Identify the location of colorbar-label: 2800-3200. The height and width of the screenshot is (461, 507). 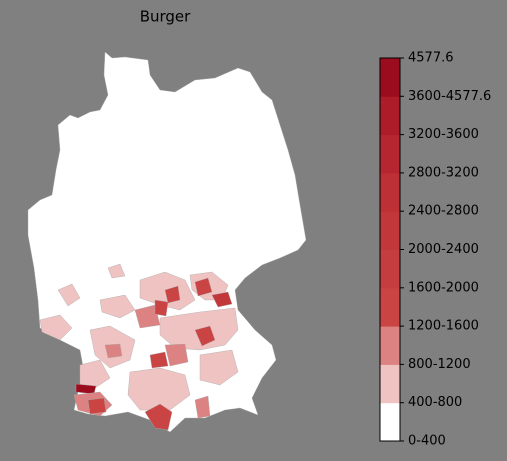
(443, 172).